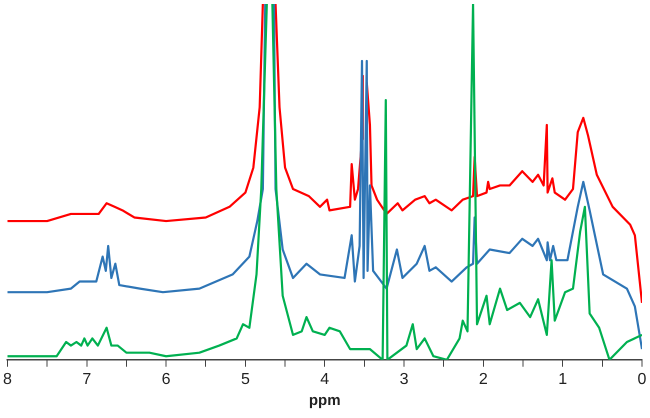 Image resolution: width=650 pixels, height=418 pixels. I want to click on x-tick-label: 0, so click(642, 379).